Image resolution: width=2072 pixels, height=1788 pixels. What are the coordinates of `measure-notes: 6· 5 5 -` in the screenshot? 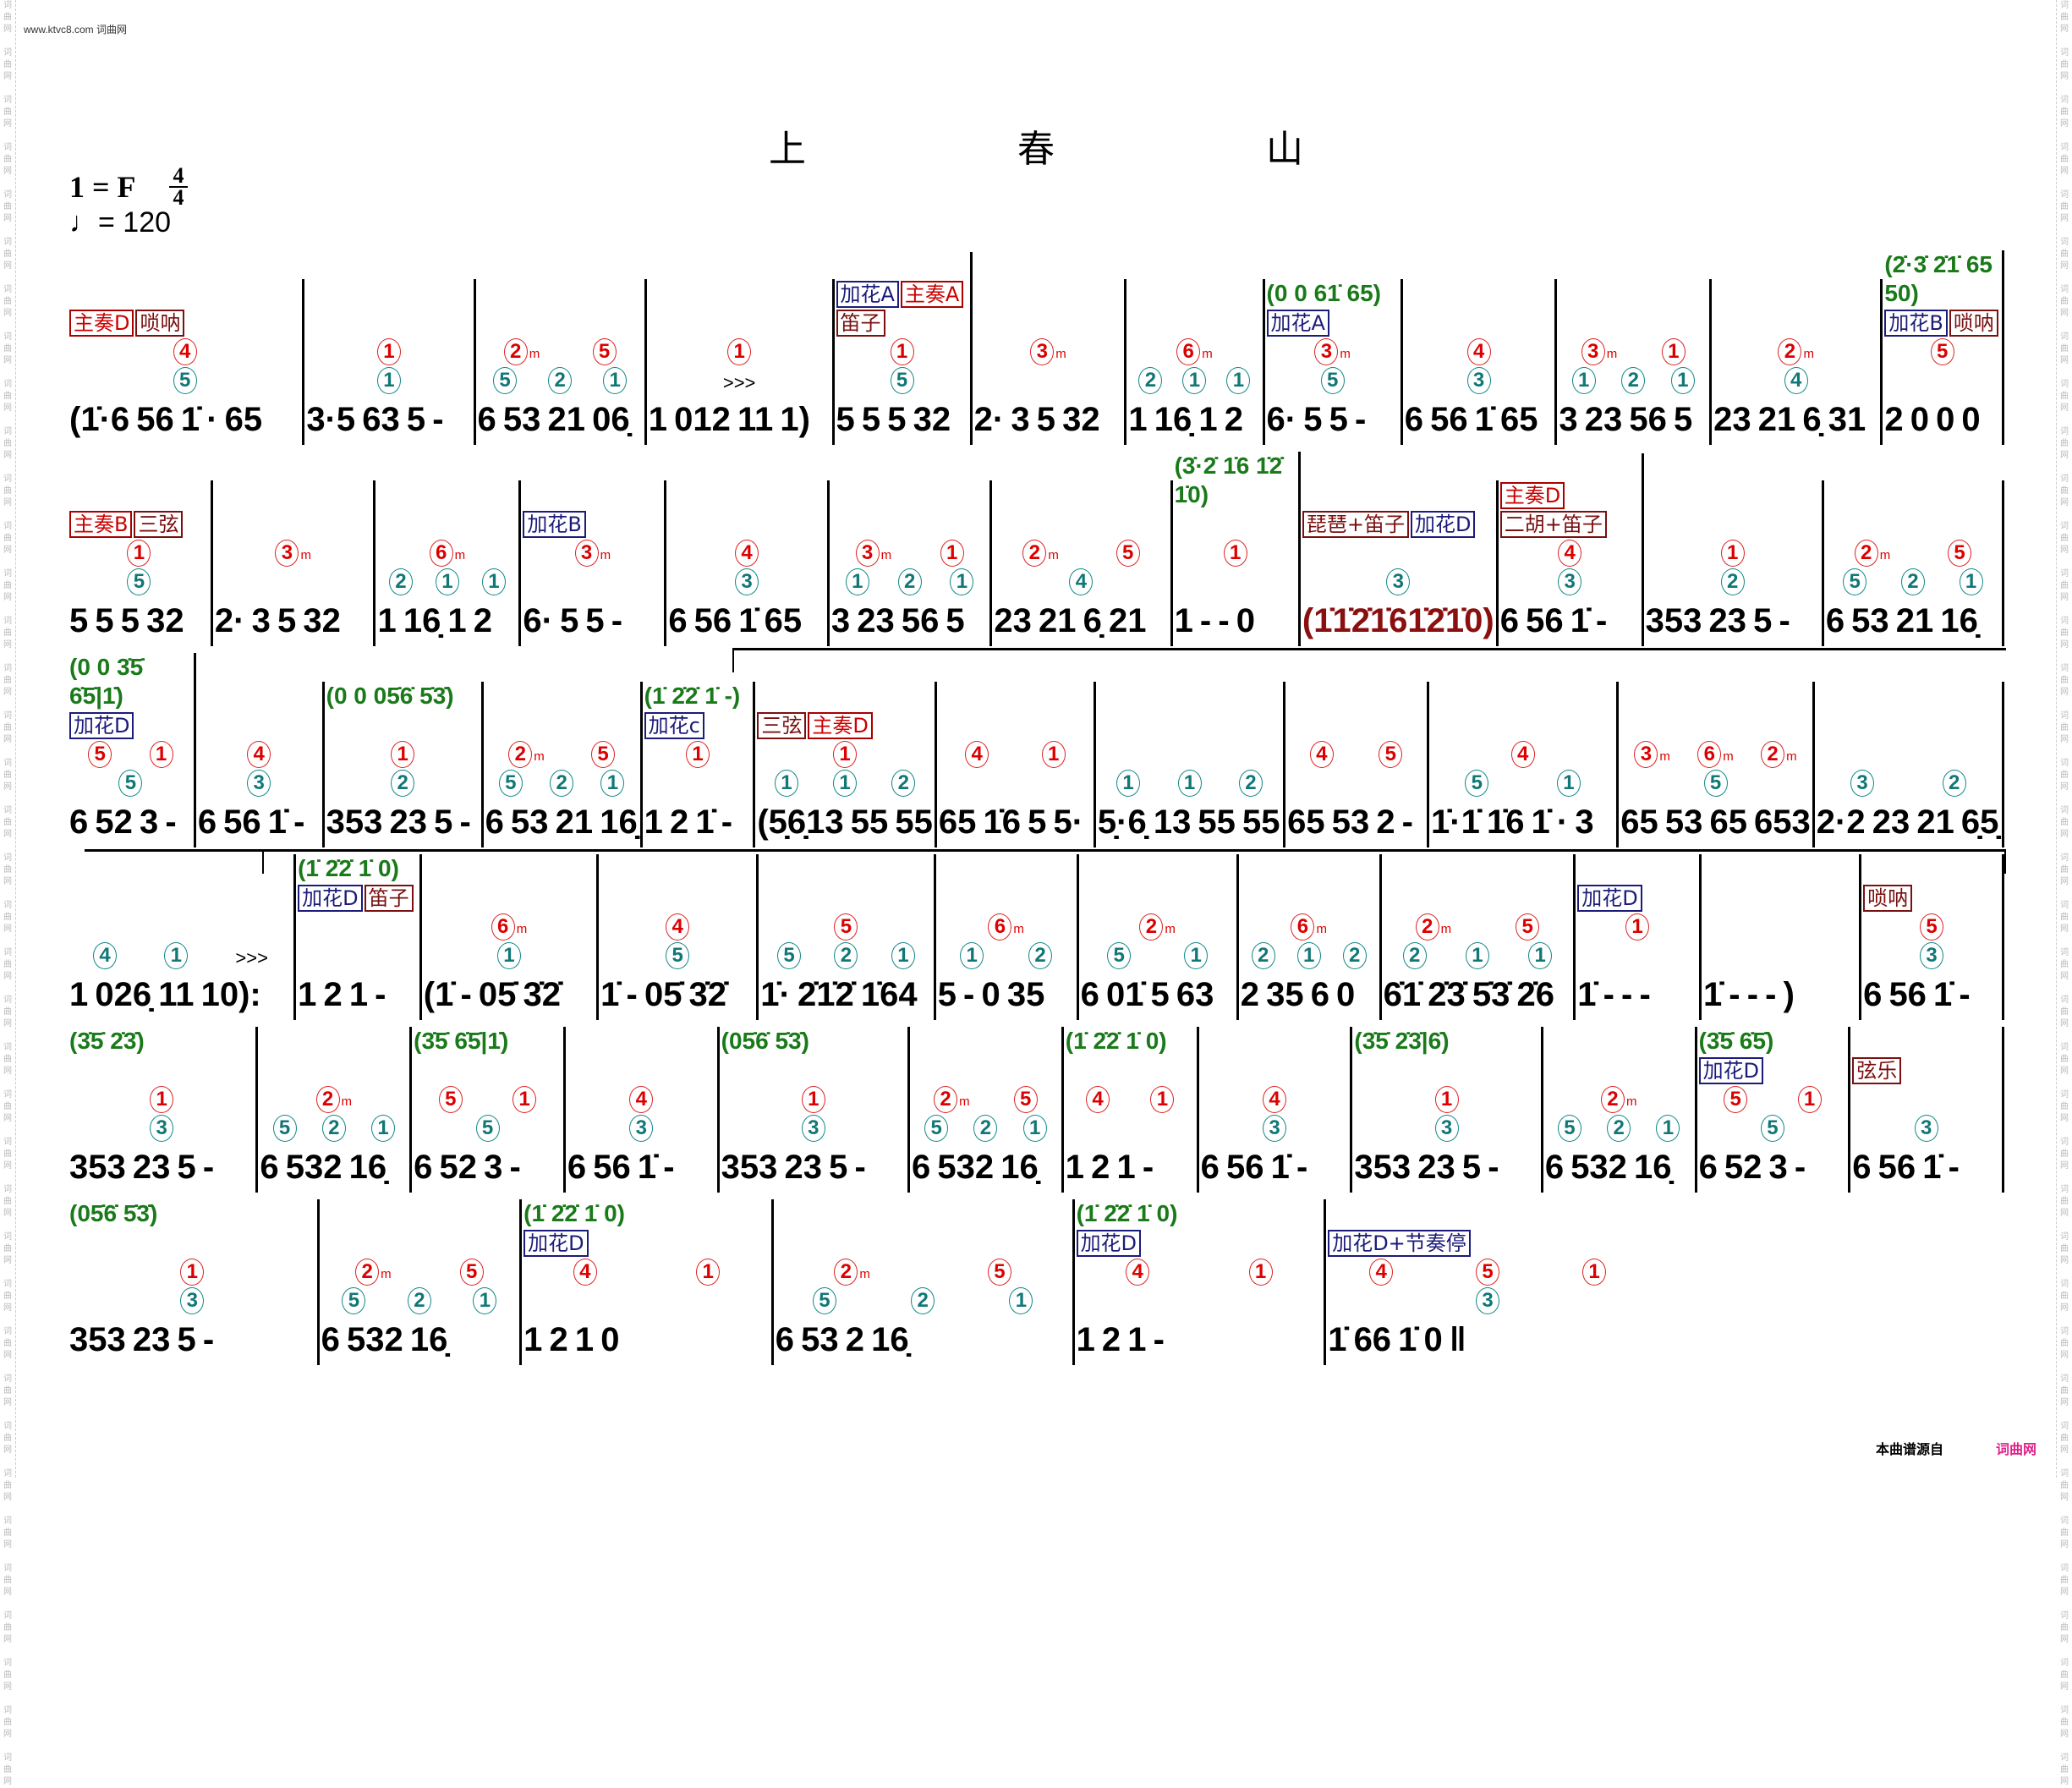 It's located at (1316, 420).